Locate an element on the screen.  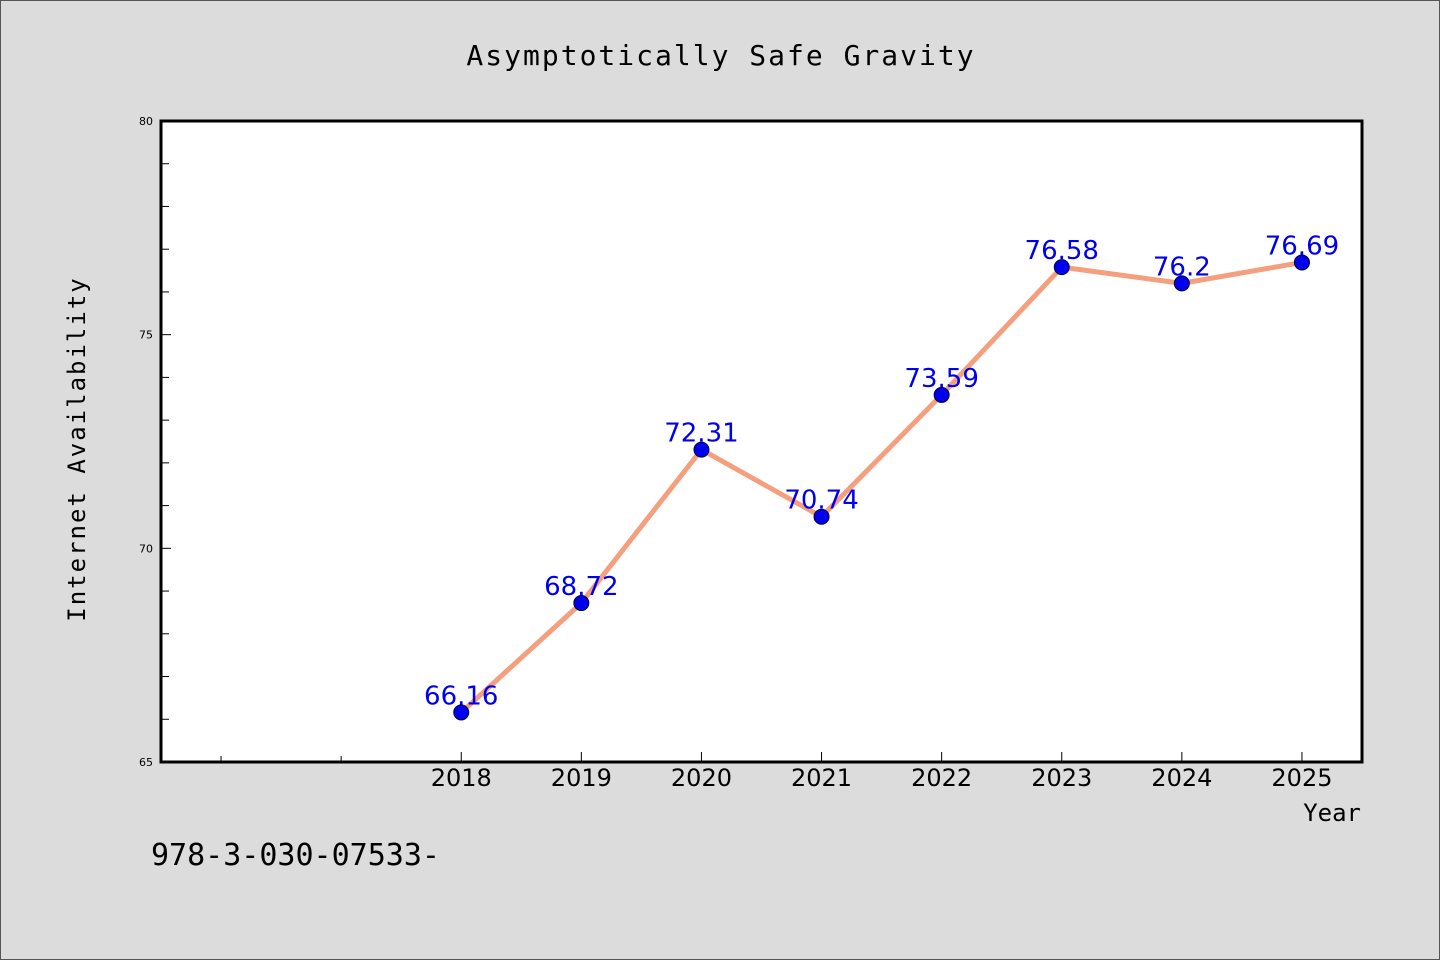
data-label: 73.59 is located at coordinates (941, 379).